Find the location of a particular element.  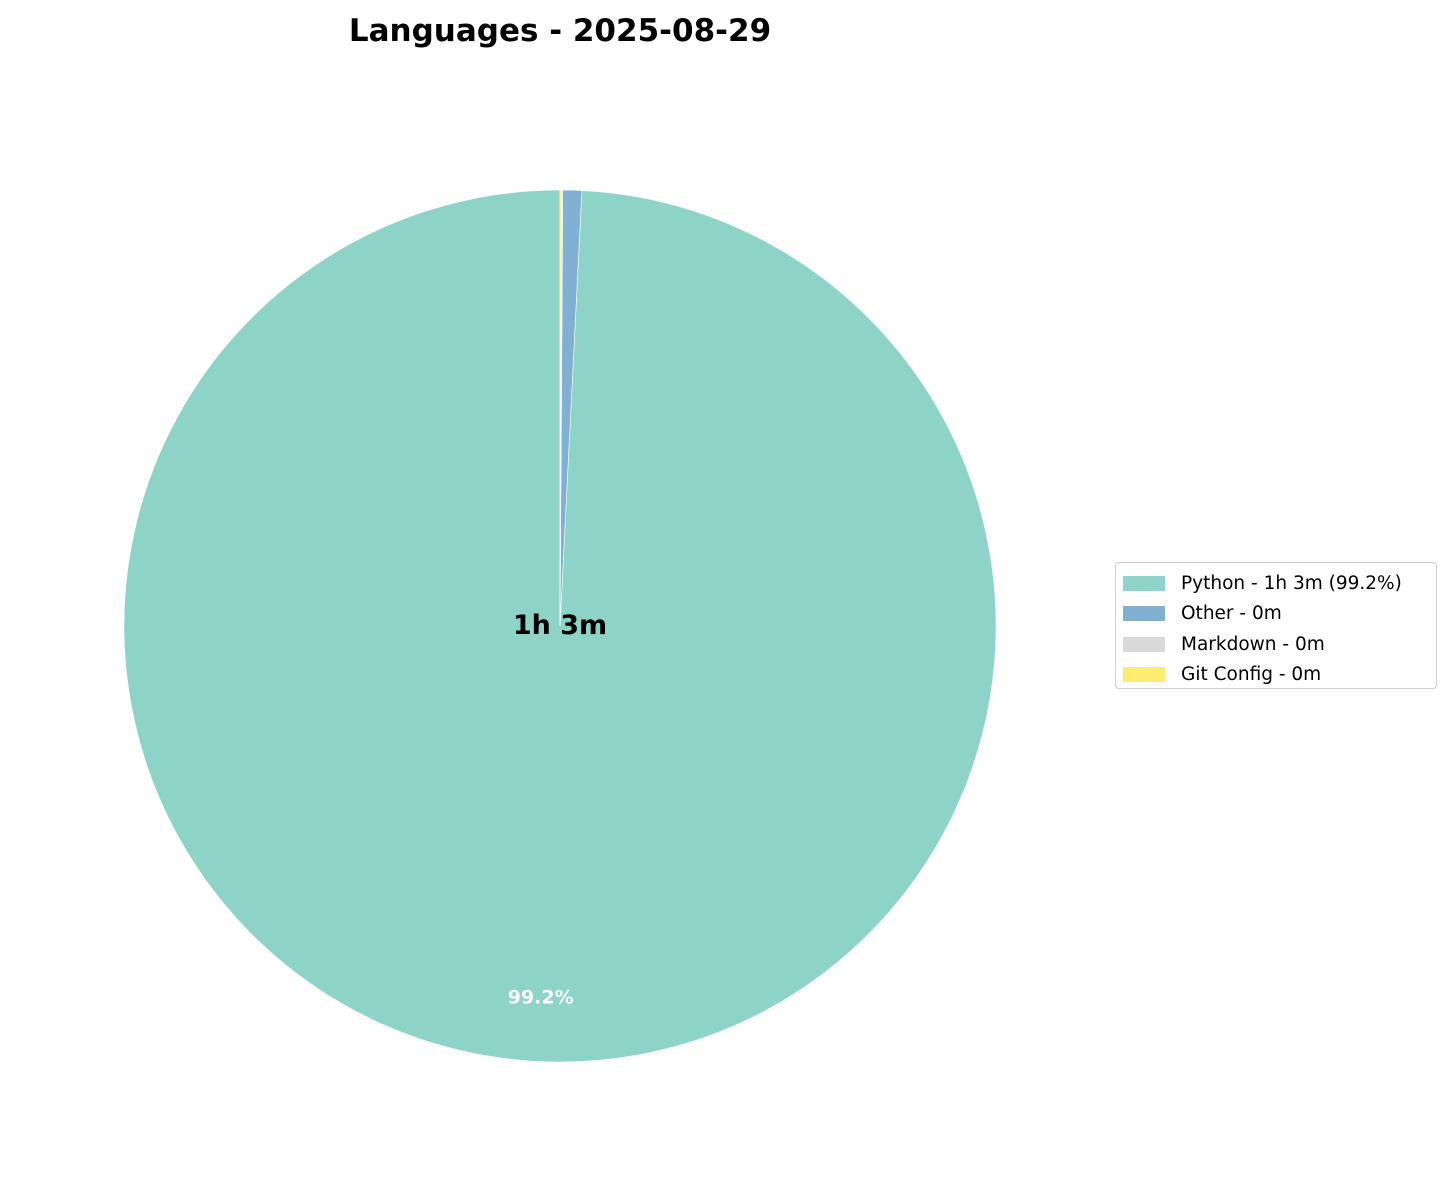

legend-item-python: Python - 1h 3m (99.2%) is located at coordinates (1279, 583).